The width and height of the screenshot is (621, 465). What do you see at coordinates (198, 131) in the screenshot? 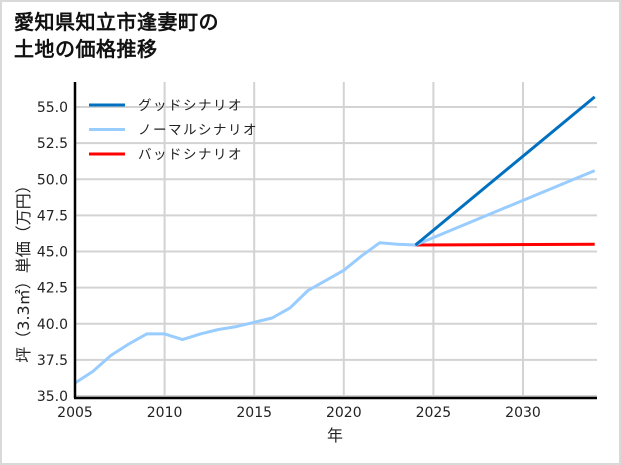
I see `legend-label: ノーマルシナリオ` at bounding box center [198, 131].